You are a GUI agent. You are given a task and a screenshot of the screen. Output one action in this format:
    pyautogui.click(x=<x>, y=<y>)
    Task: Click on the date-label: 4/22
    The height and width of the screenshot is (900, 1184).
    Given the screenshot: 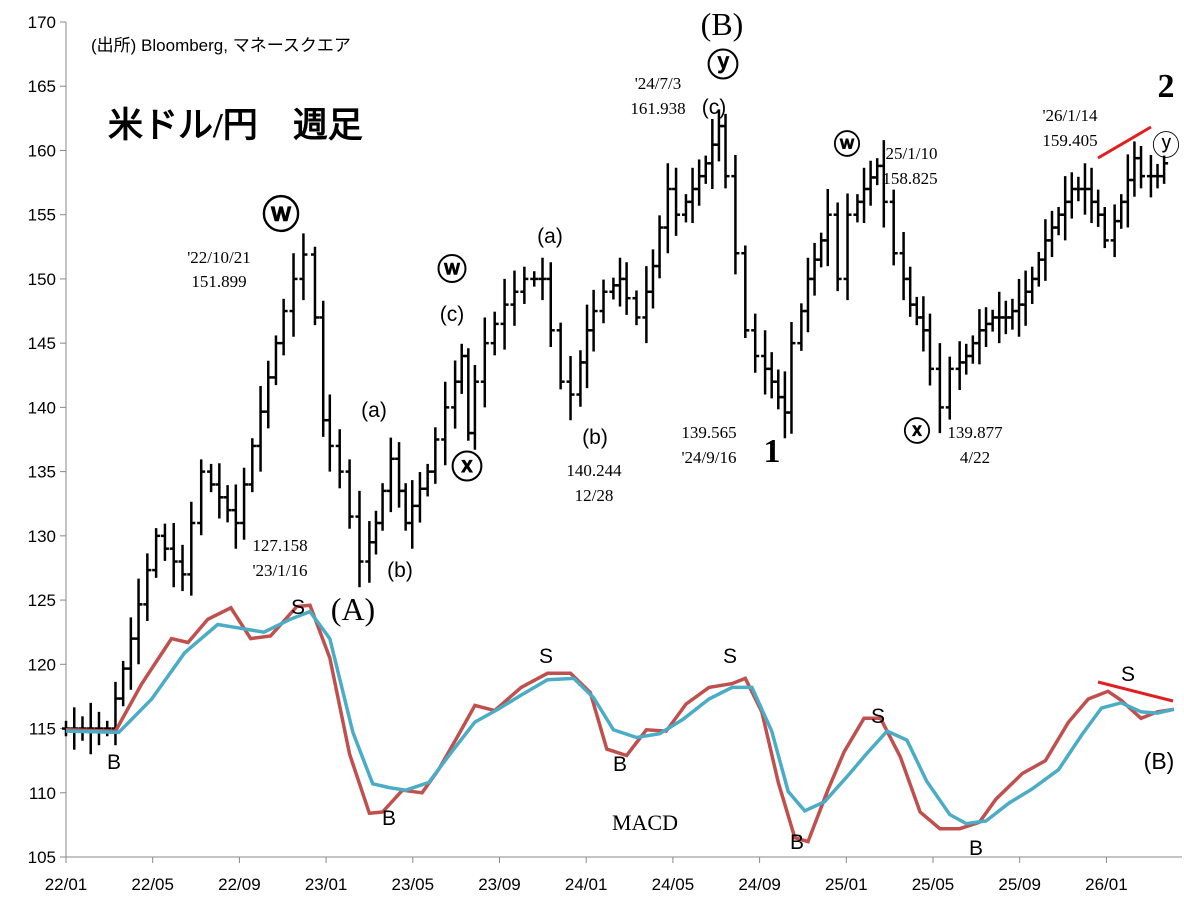 What is the action you would take?
    pyautogui.click(x=975, y=457)
    